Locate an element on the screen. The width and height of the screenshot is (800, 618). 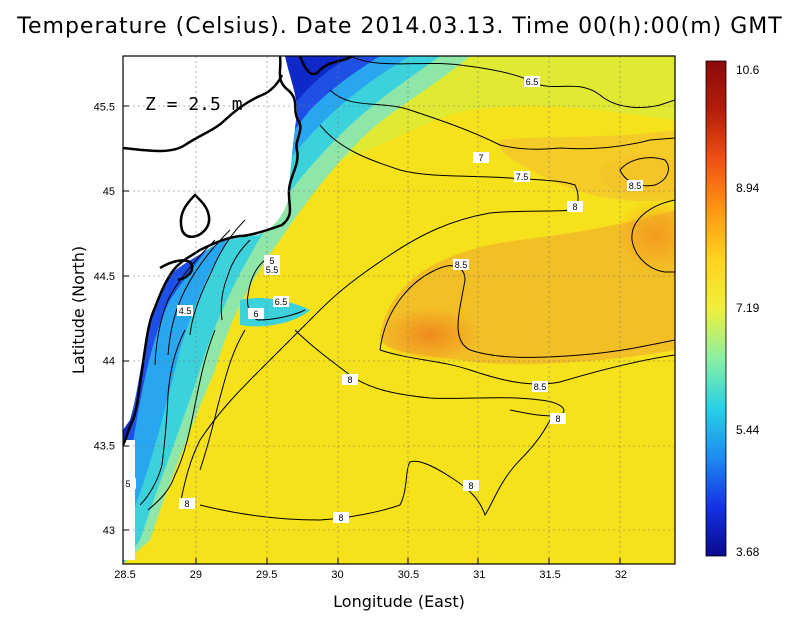
x-tick-label: 30.5 is located at coordinates (408, 575).